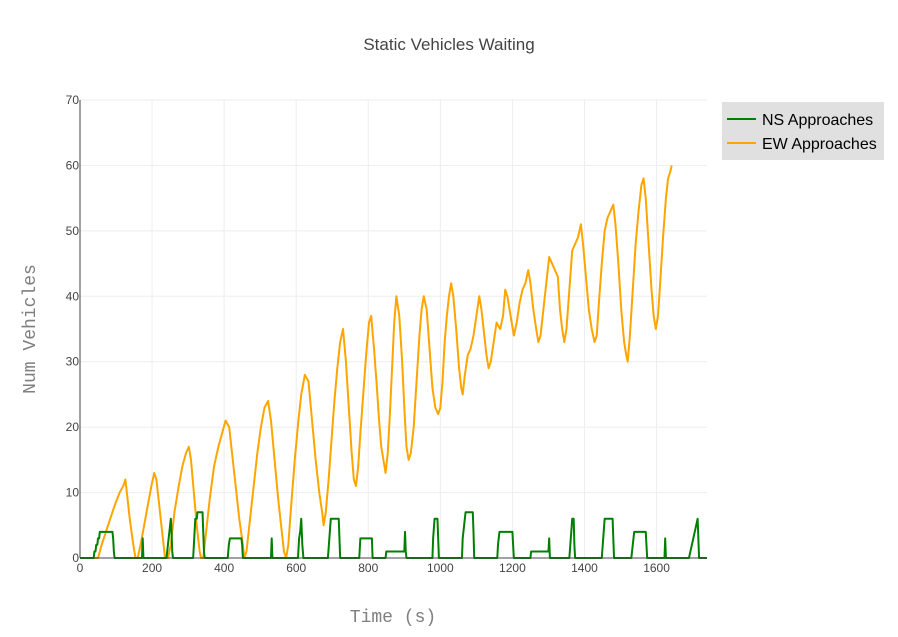  What do you see at coordinates (73, 100) in the screenshot?
I see `y-tick-label: 70` at bounding box center [73, 100].